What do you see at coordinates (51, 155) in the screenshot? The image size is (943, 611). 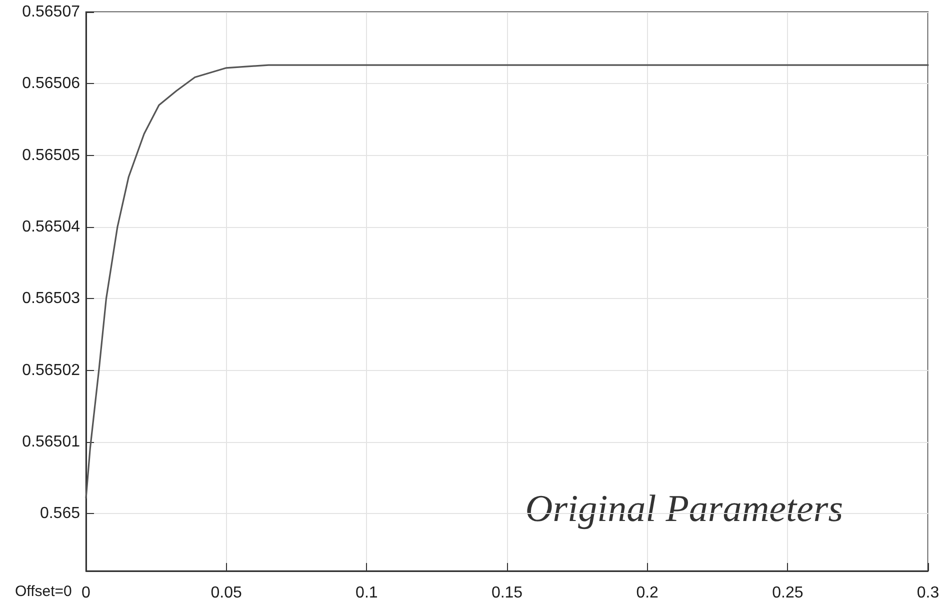 I see `y-tick-label: 0.56505` at bounding box center [51, 155].